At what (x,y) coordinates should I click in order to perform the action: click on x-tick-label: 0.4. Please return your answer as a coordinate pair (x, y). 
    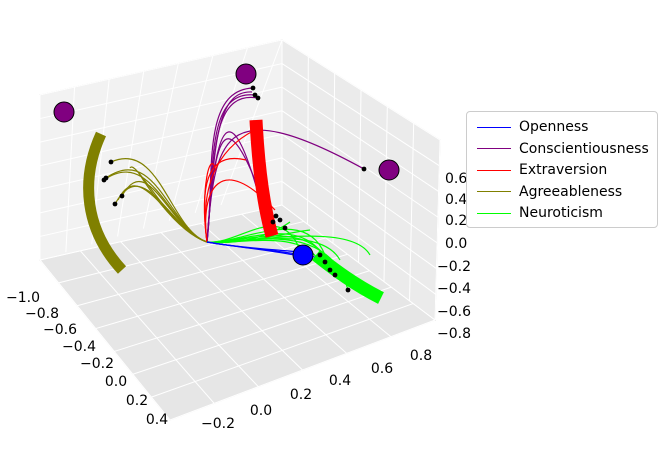
    Looking at the image, I should click on (157, 420).